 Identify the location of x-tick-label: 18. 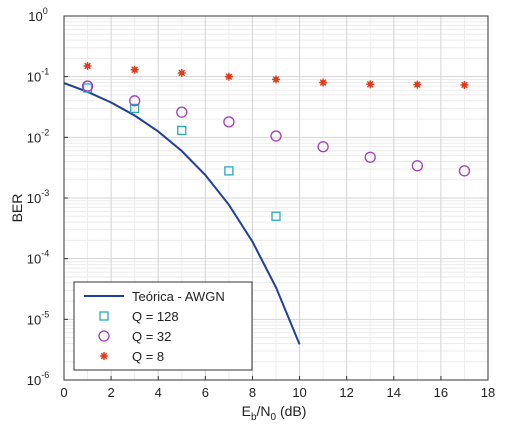
(488, 392).